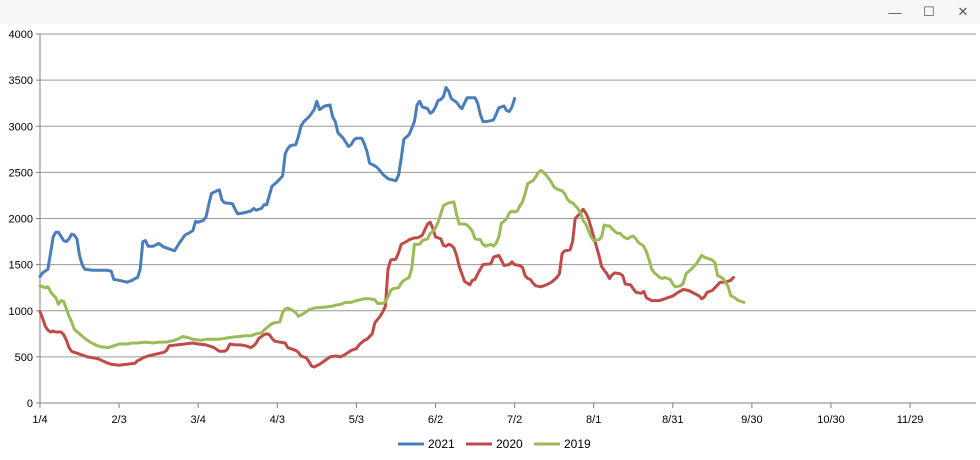  I want to click on chart-legend: 2021 2020 2019, so click(494, 444).